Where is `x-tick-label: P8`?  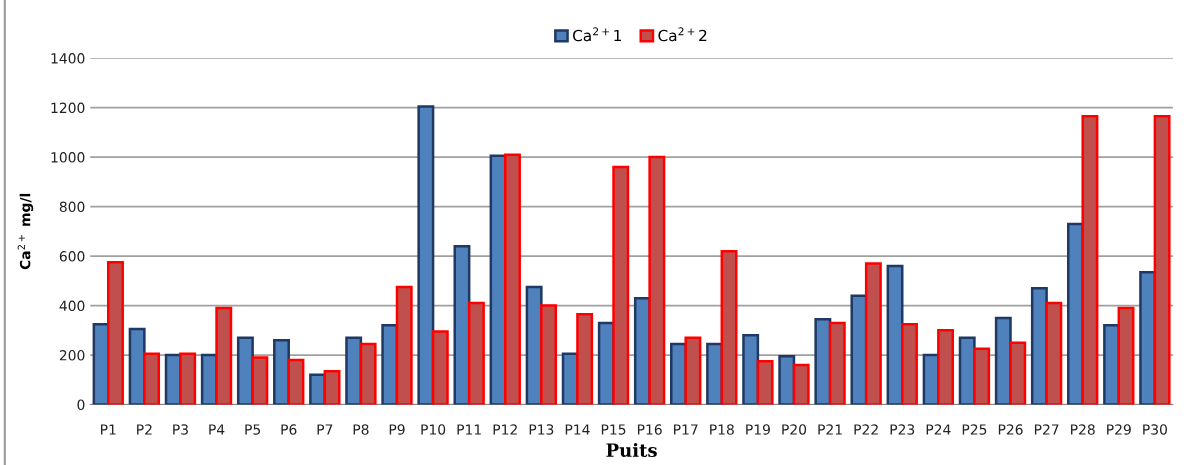
x-tick-label: P8 is located at coordinates (361, 429).